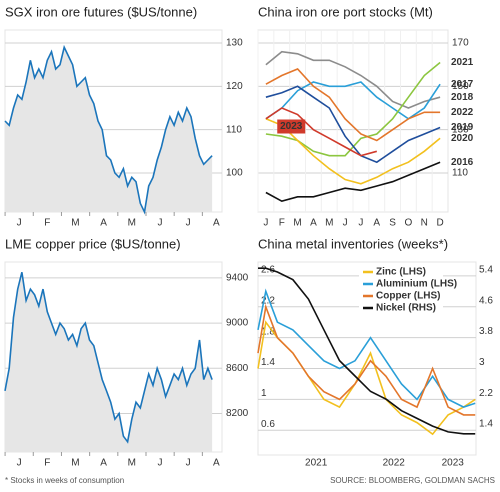 The image size is (500, 492). What do you see at coordinates (268, 331) in the screenshot?
I see `y-tick-label: 1.8` at bounding box center [268, 331].